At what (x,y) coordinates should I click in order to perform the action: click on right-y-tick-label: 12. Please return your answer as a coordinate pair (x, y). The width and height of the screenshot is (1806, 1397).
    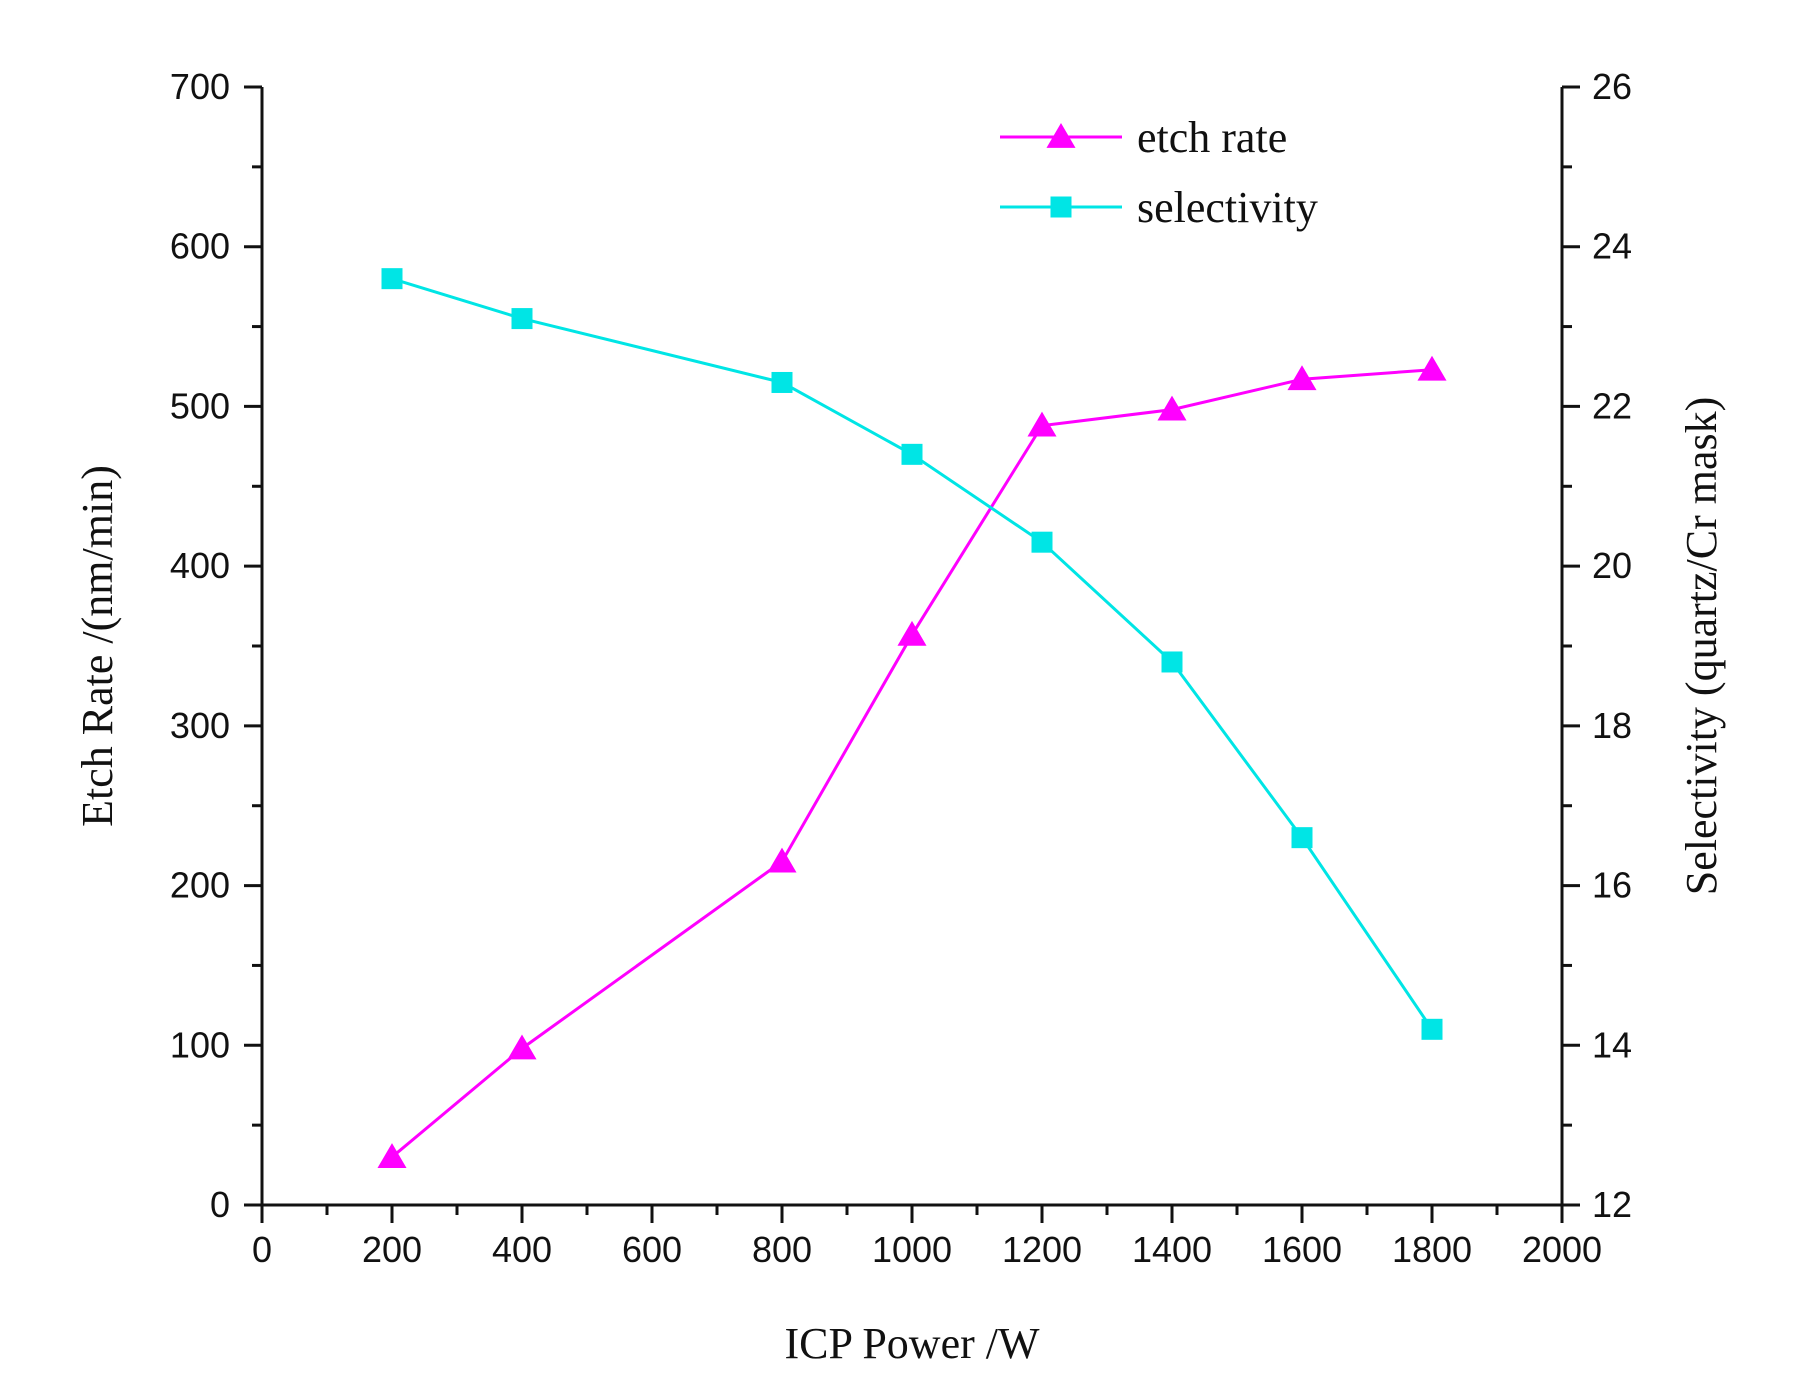
    Looking at the image, I should click on (1612, 1204).